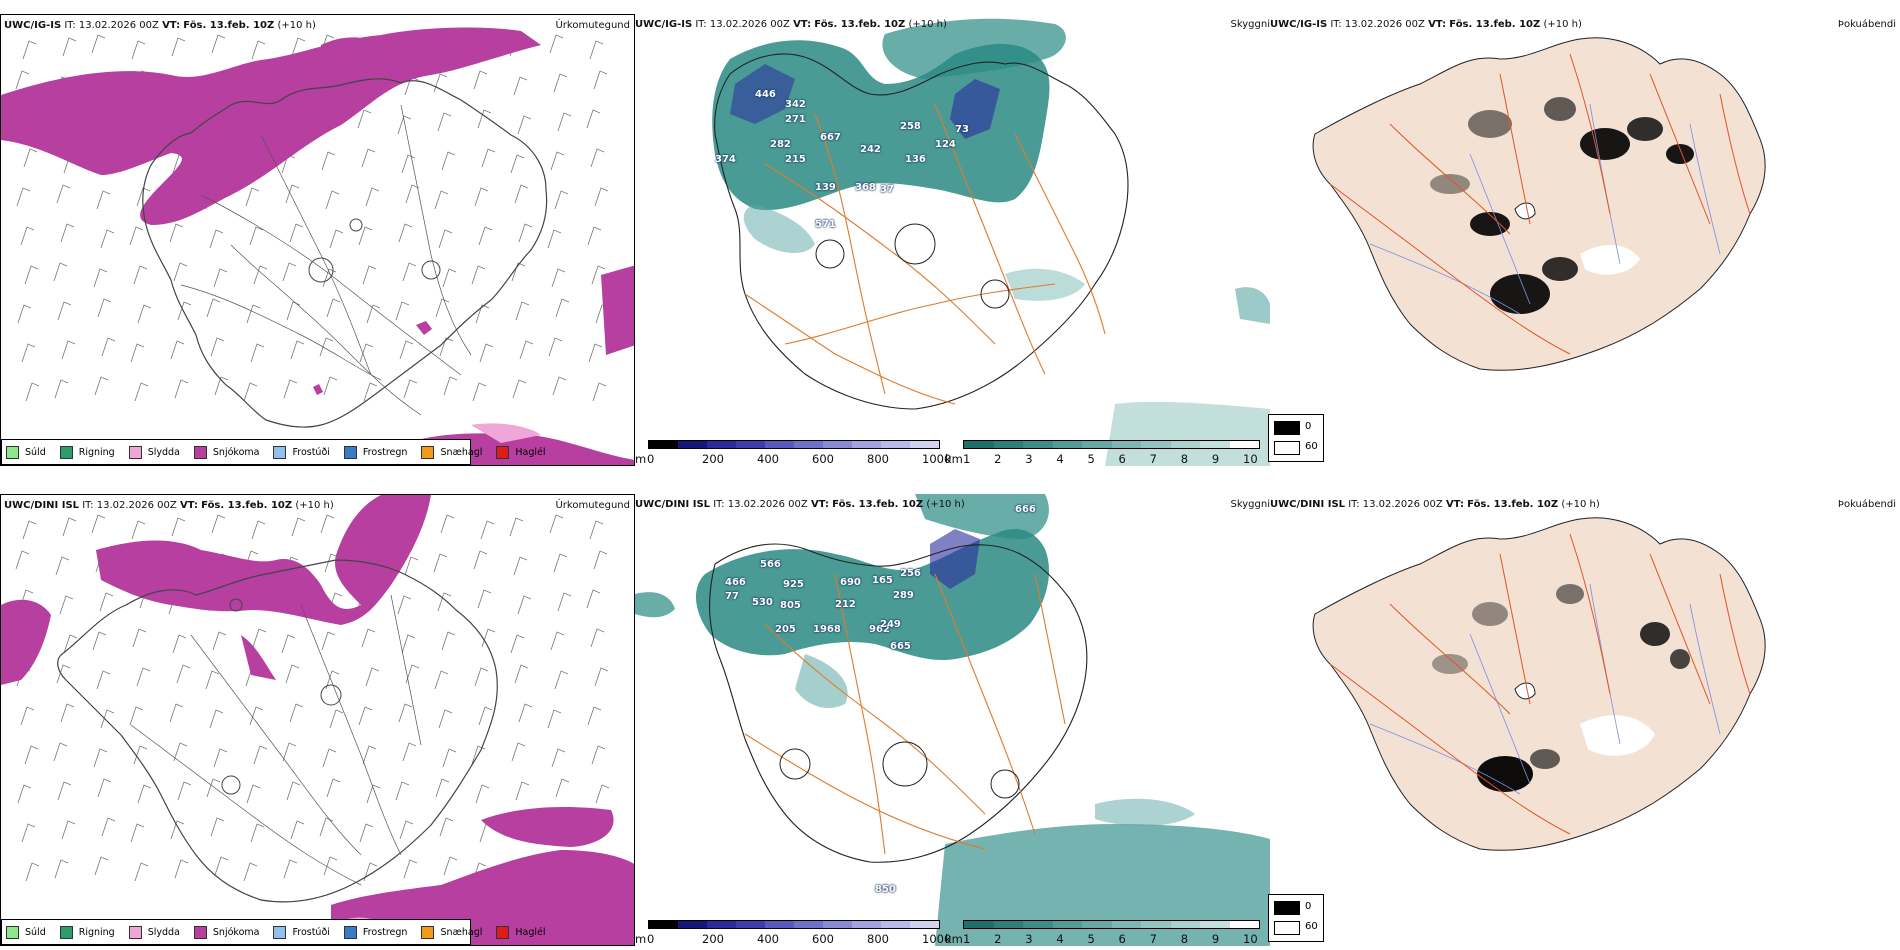 This screenshot has height=950, width=1900. Describe the element at coordinates (301, 932) in the screenshot. I see `legend-item: Frostúði` at that location.